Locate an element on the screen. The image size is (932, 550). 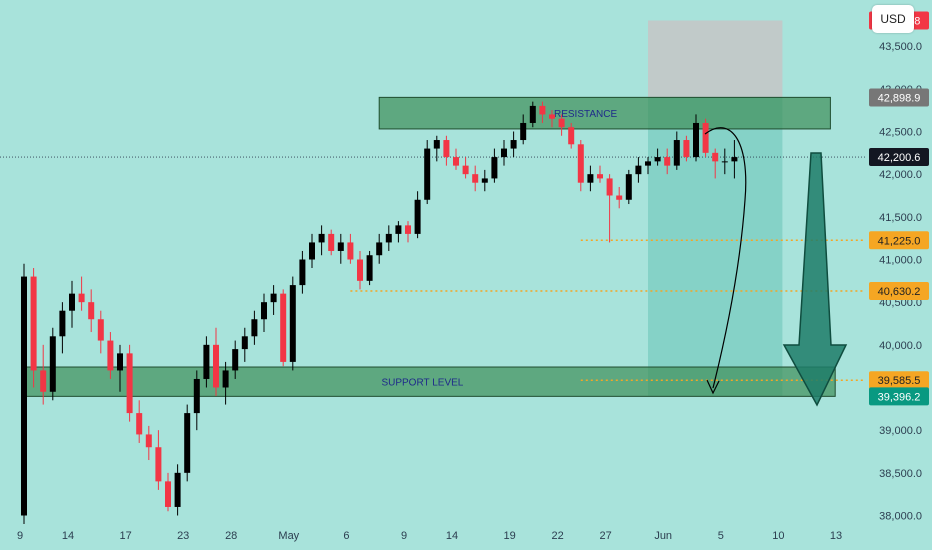
price-tick-label: 38,500.0 is located at coordinates (900, 474).